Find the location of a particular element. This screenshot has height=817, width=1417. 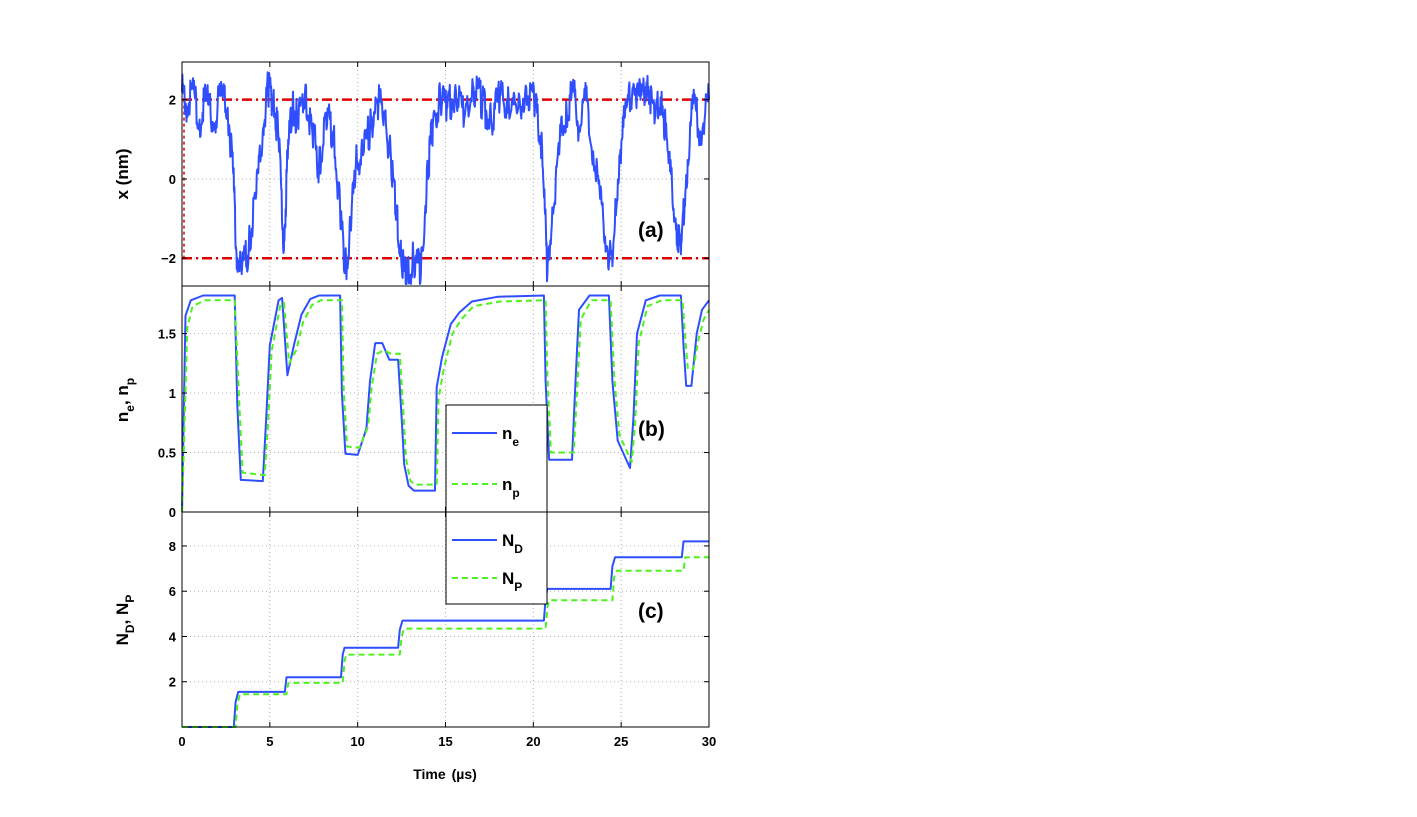

x-tick-label: 10 is located at coordinates (357, 741).